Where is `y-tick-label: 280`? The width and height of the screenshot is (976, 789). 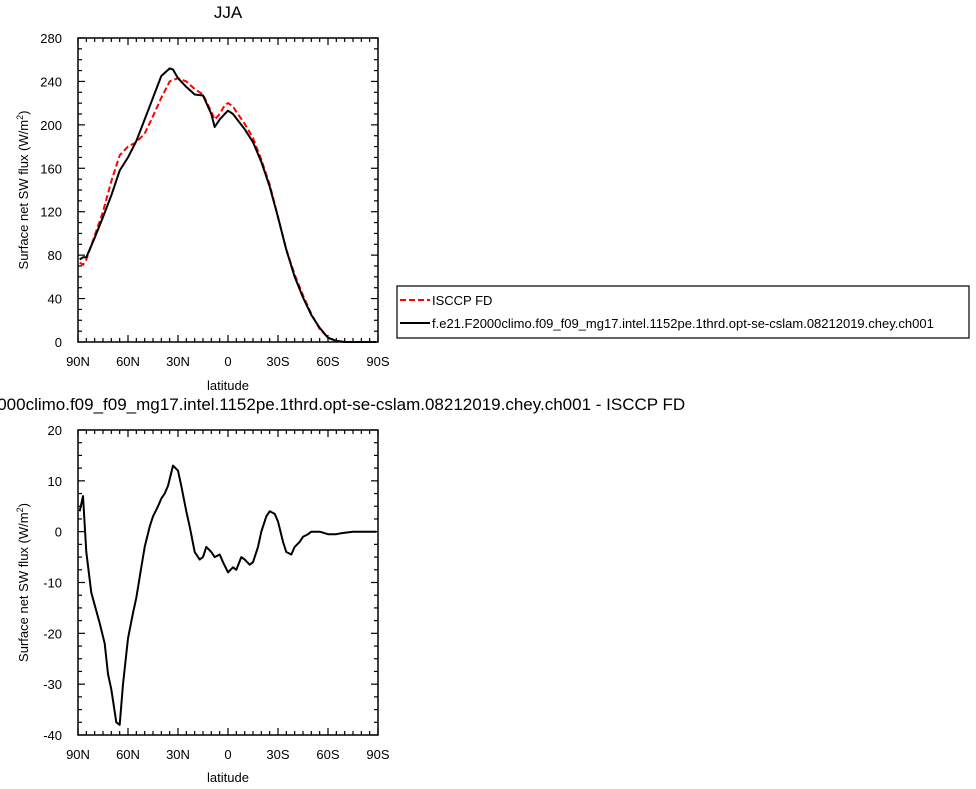 y-tick-label: 280 is located at coordinates (51, 38).